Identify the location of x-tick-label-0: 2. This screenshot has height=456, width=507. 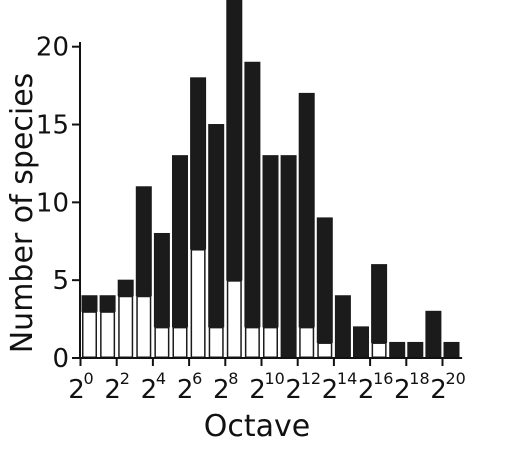
(76, 390).